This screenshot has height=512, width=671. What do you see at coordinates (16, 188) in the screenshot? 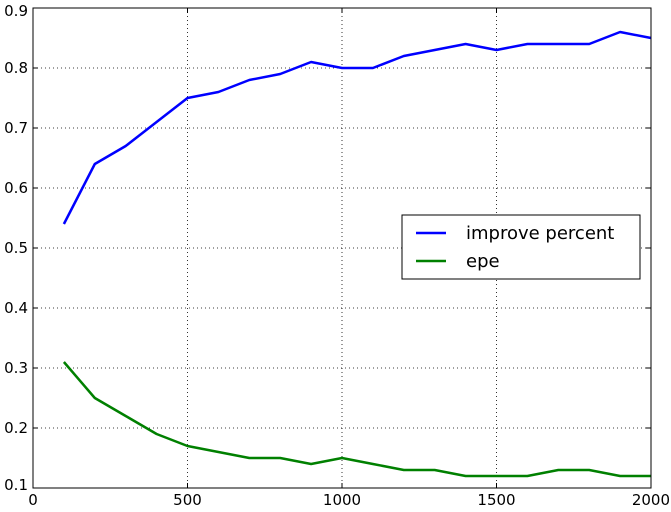
I see `y-tick-label: 0.6` at bounding box center [16, 188].